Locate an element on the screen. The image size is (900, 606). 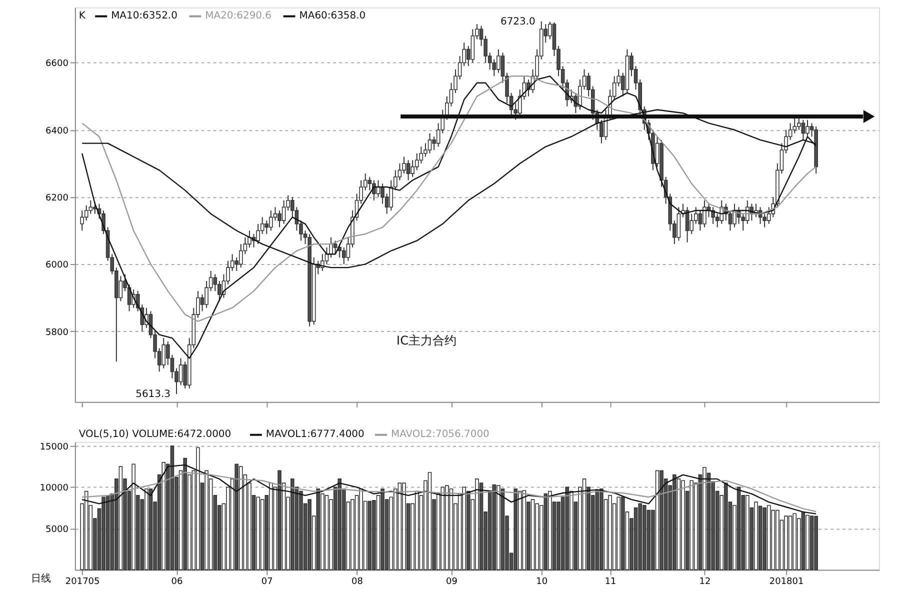
y-tick-label: 6200 is located at coordinates (57, 199).